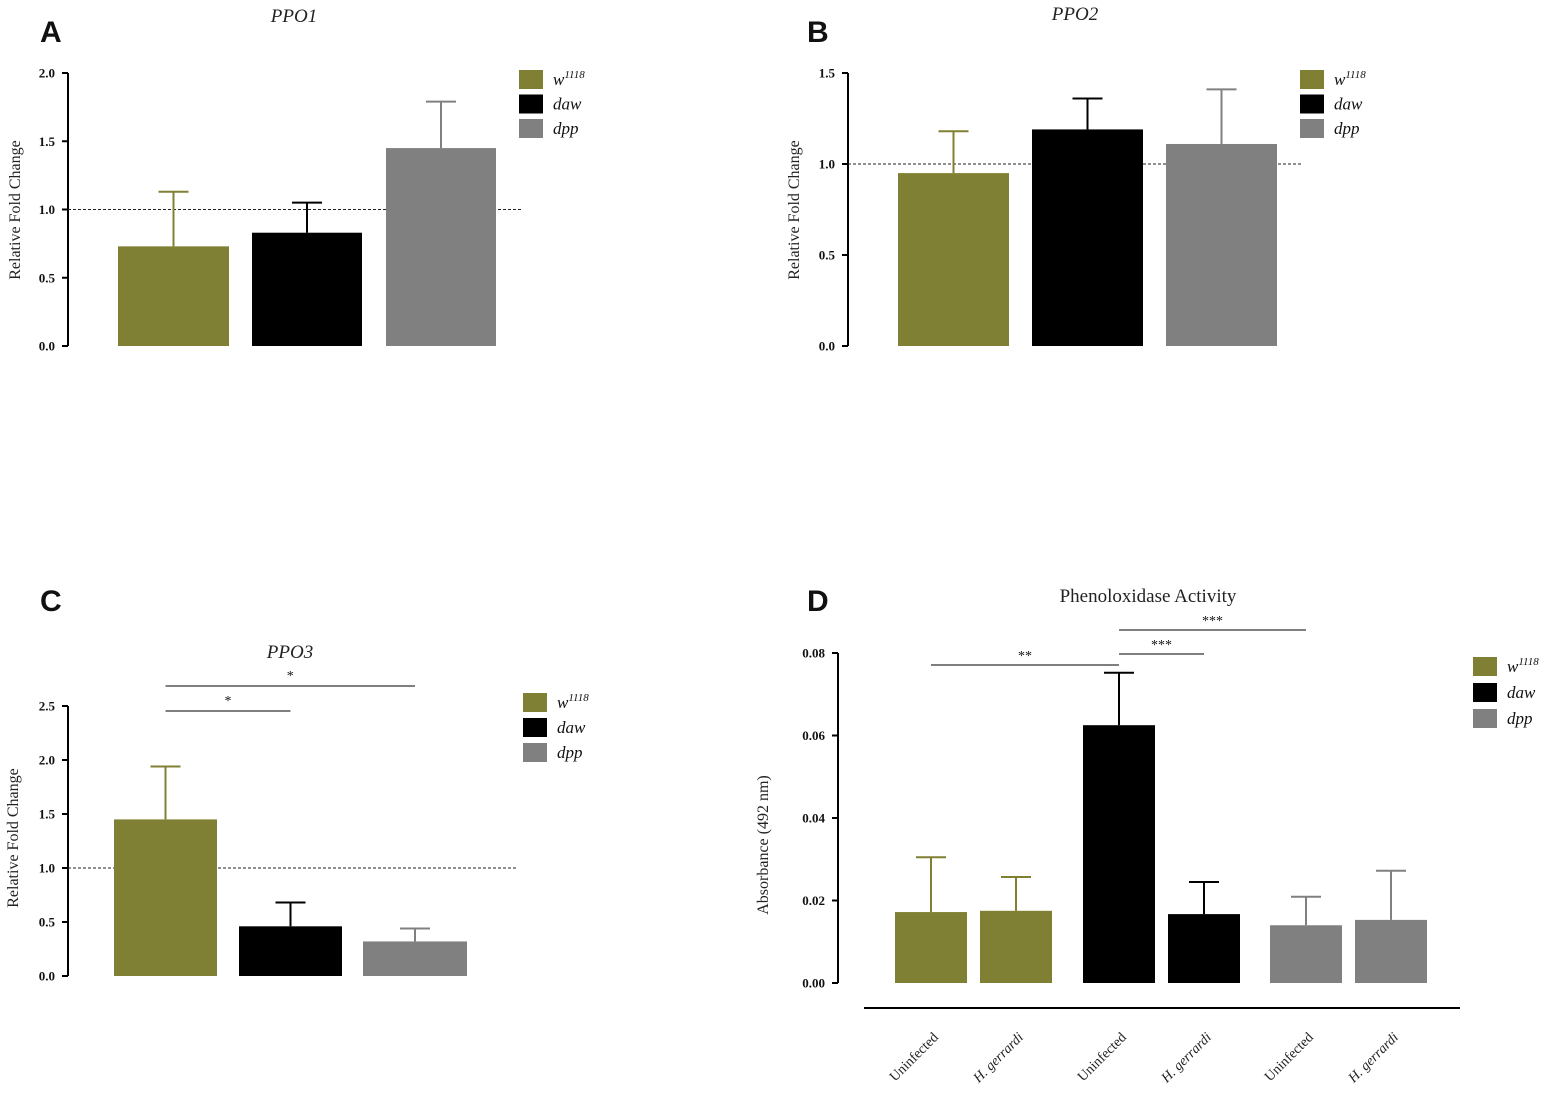 This screenshot has height=1096, width=1550. I want to click on panel-letter: C, so click(51, 601).